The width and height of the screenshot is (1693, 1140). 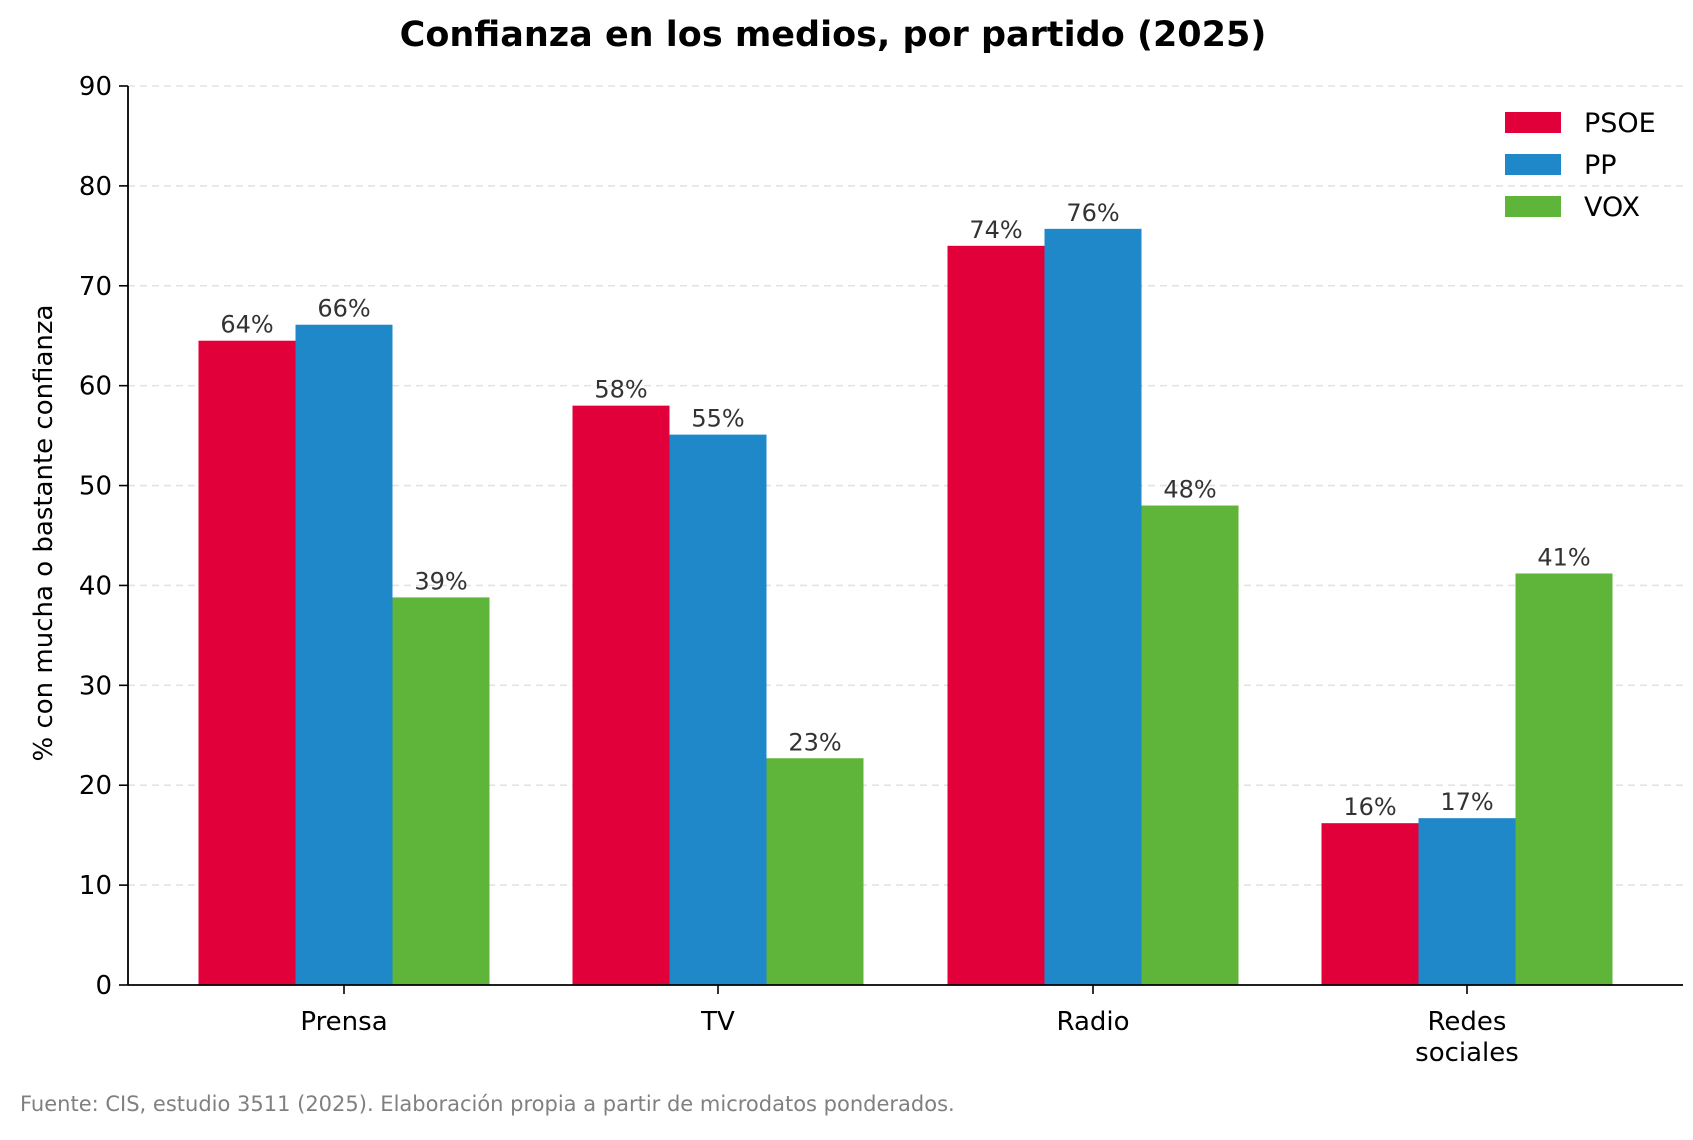 What do you see at coordinates (343, 1022) in the screenshot?
I see `x-tick-label: Prensa` at bounding box center [343, 1022].